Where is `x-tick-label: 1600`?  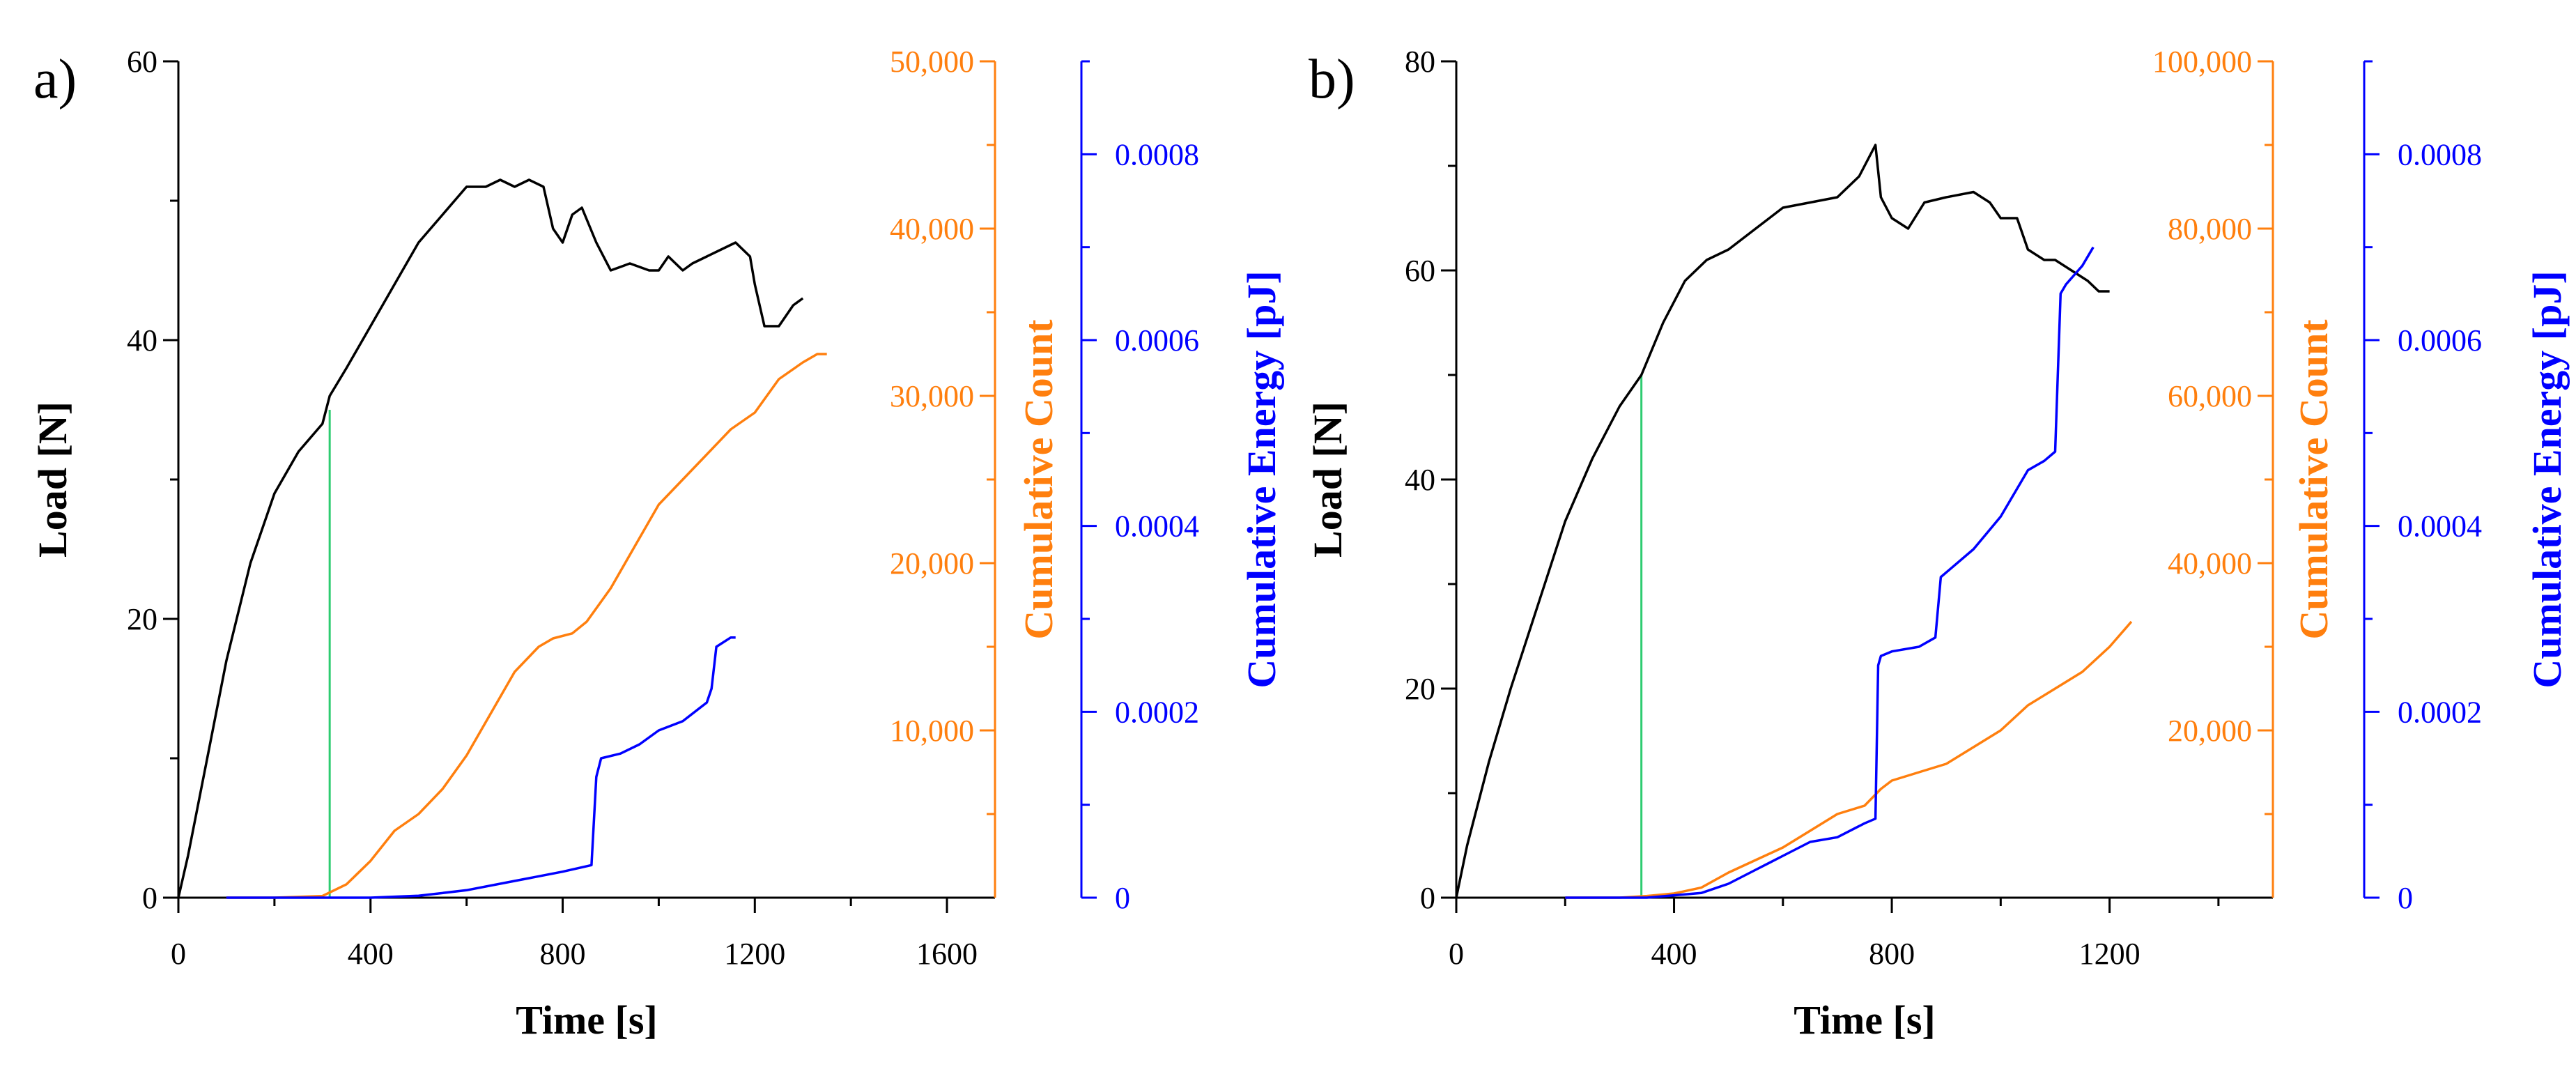 x-tick-label: 1600 is located at coordinates (947, 954).